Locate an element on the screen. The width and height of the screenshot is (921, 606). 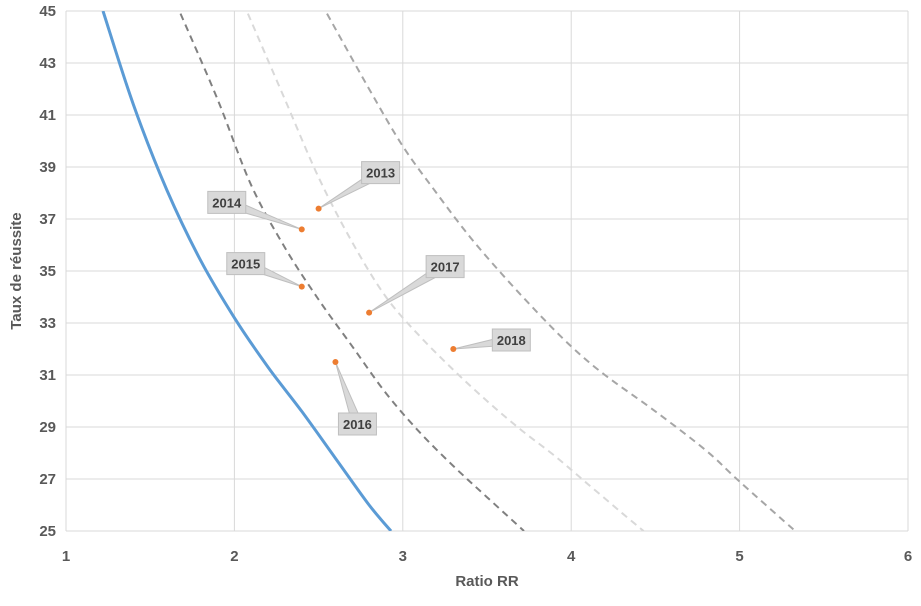
y-tick-label: 27 is located at coordinates (47, 479).